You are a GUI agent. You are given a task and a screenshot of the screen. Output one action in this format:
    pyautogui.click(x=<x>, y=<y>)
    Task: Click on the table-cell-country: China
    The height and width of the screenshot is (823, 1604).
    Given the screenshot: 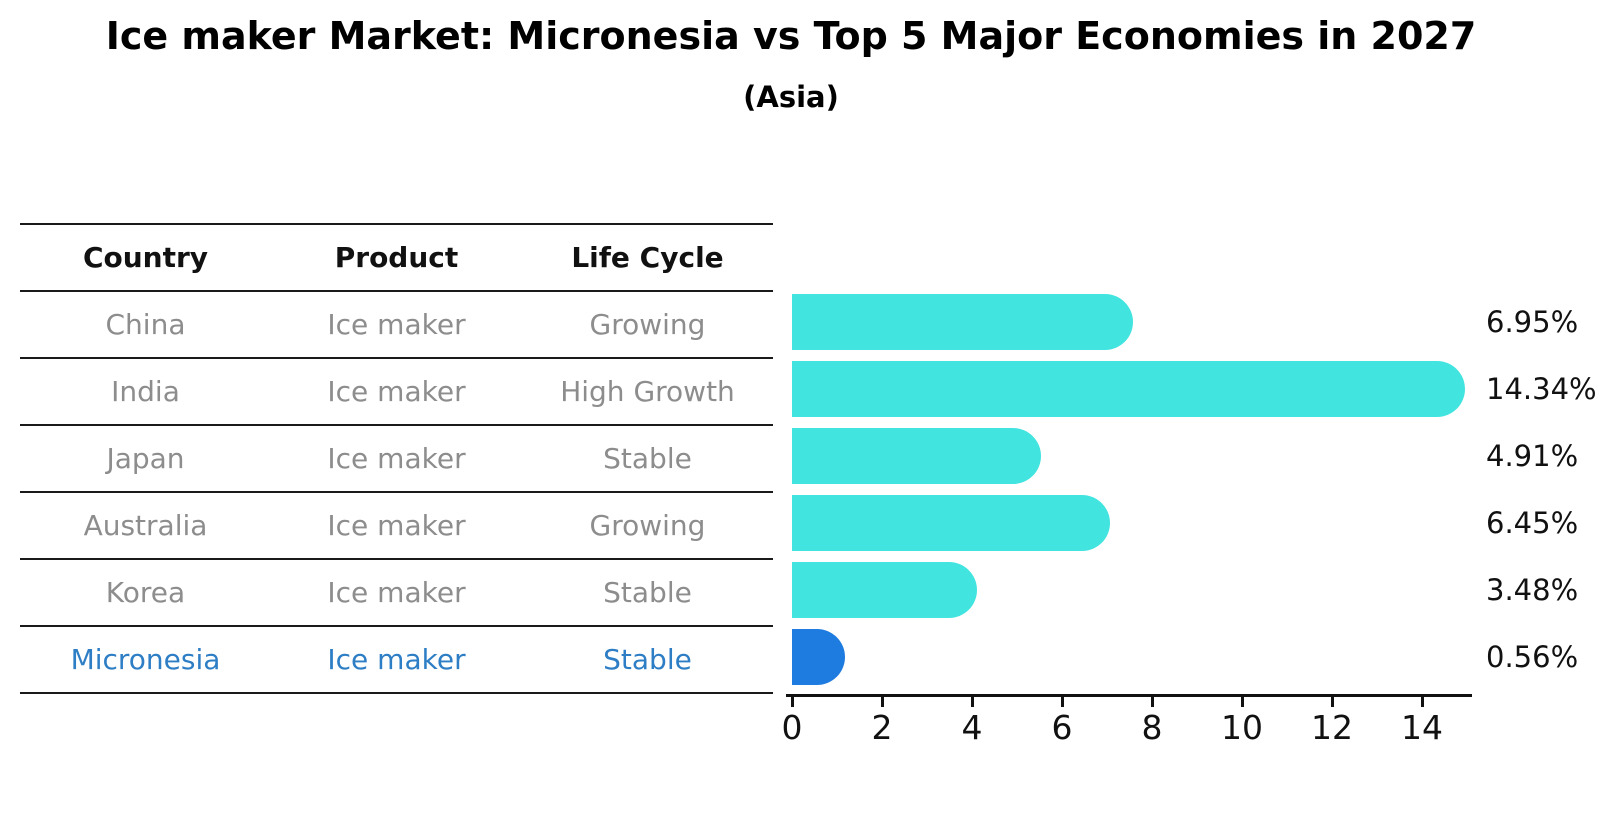 What is the action you would take?
    pyautogui.click(x=145, y=324)
    